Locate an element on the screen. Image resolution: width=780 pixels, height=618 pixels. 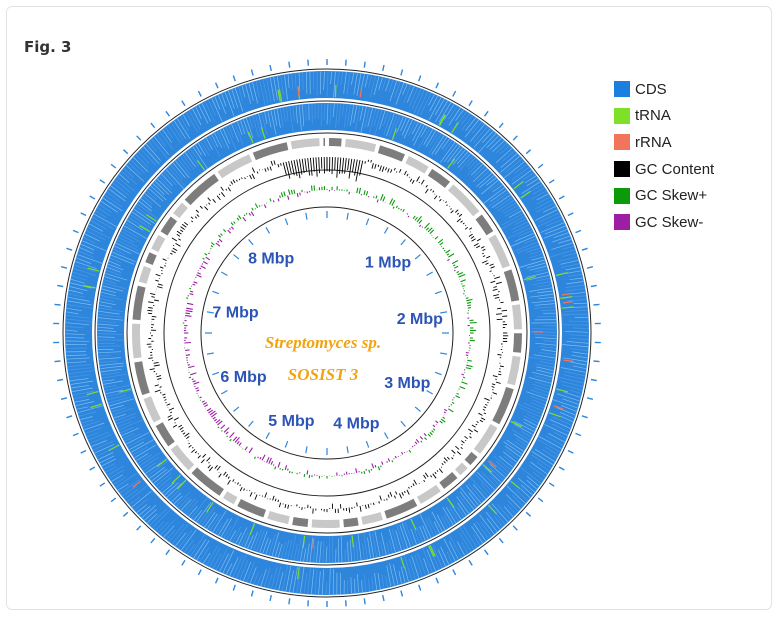
legend-swatch is located at coordinates (622, 142).